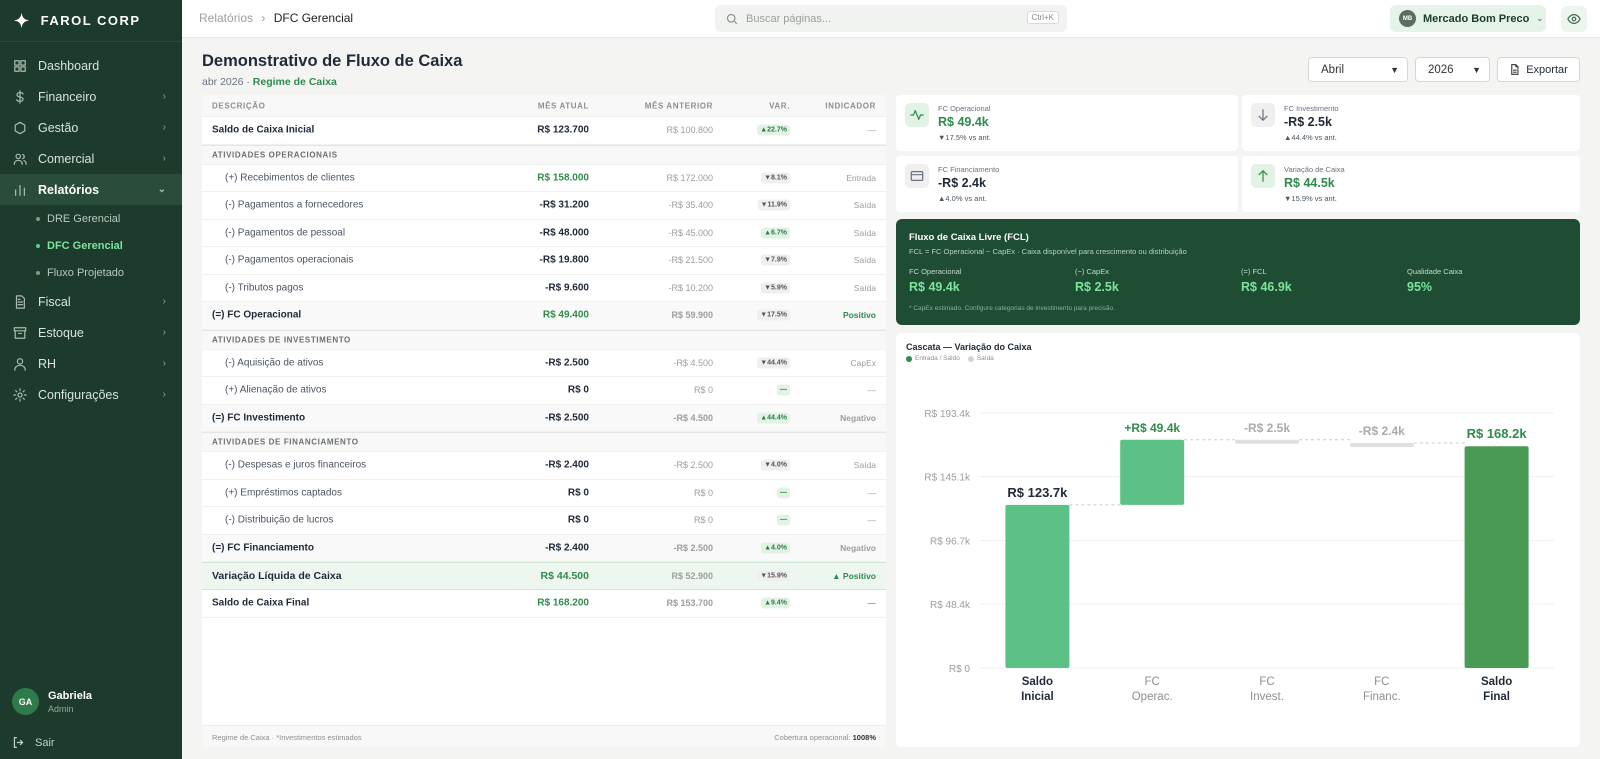 This screenshot has width=1600, height=759. I want to click on previous-month-value: -R$ 35.400, so click(690, 205).